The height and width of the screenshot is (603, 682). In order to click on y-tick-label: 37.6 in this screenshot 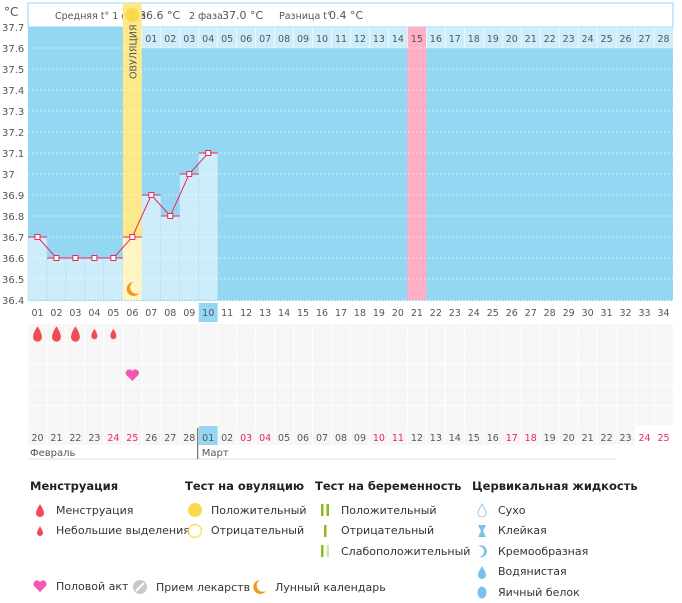, I will do `click(13, 49)`.